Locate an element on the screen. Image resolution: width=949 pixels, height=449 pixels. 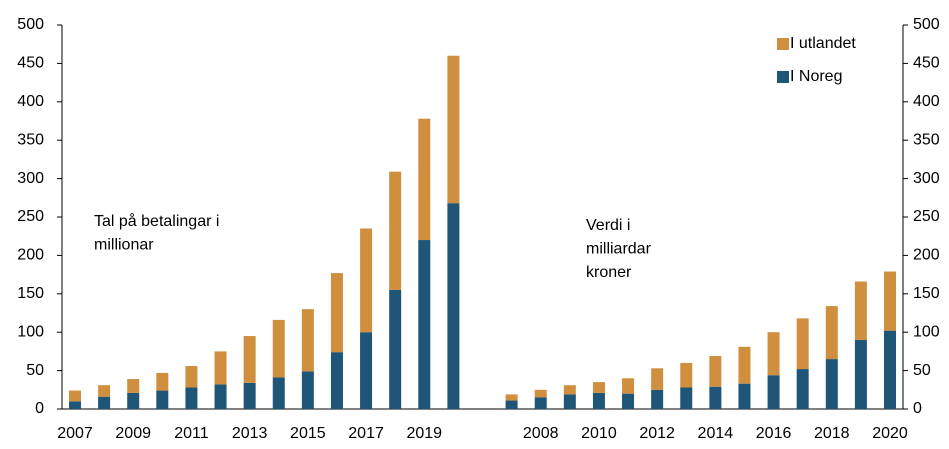
x-tick-label: 2016 is located at coordinates (774, 433).